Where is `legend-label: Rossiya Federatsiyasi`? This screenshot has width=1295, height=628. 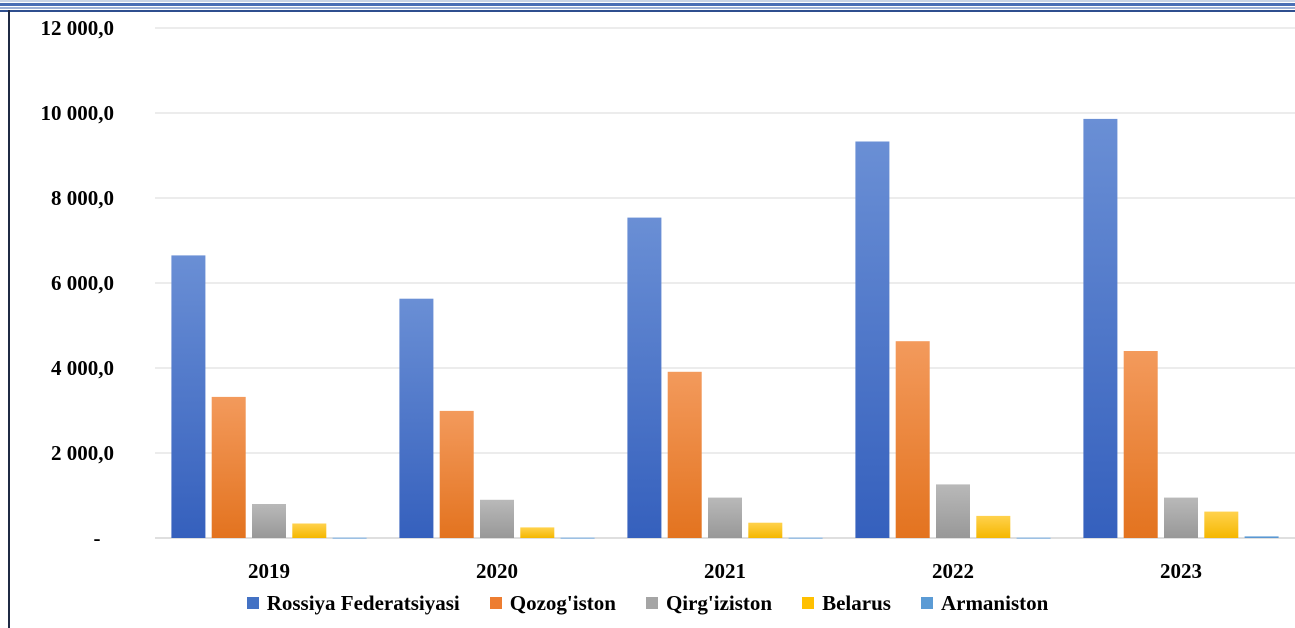 legend-label: Rossiya Federatsiyasi is located at coordinates (363, 602).